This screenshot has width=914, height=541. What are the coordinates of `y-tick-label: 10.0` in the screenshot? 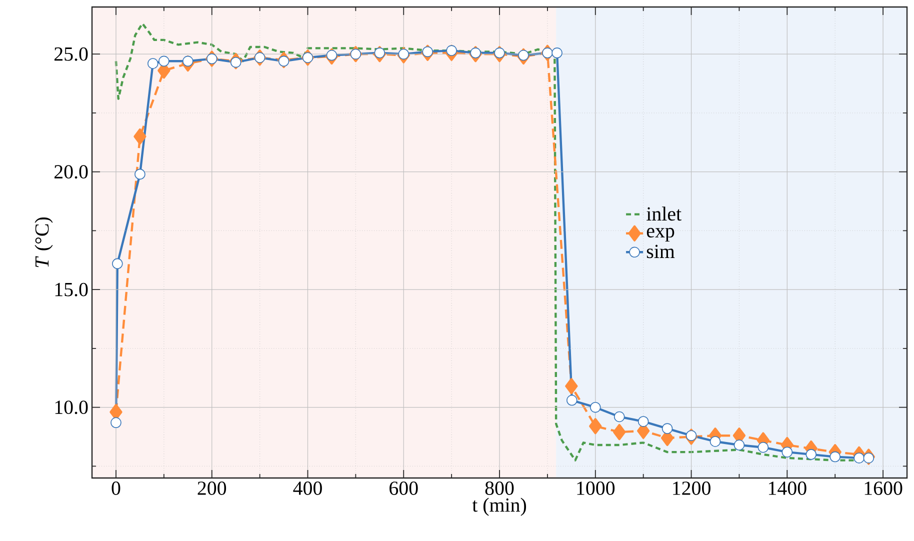 It's located at (71, 407).